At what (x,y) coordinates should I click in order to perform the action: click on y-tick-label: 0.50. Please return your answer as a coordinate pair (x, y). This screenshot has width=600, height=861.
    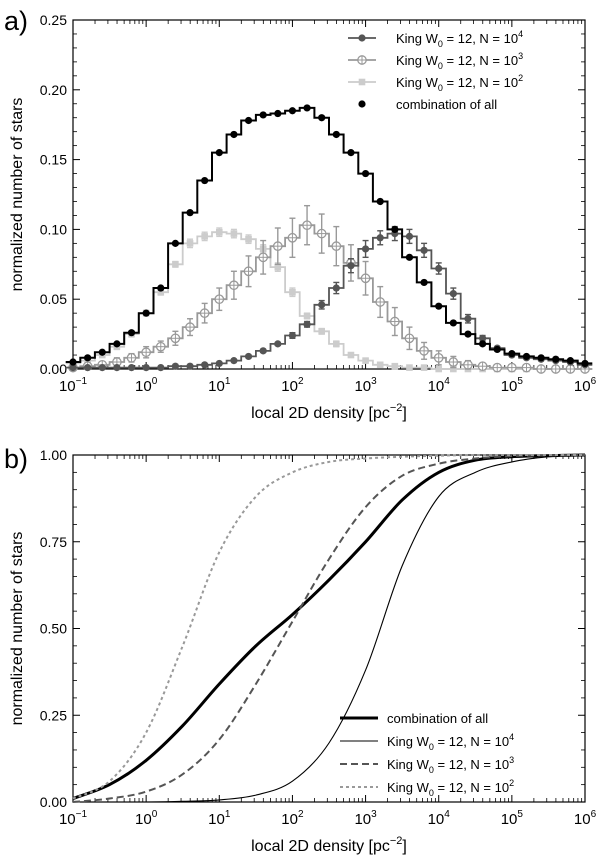
    Looking at the image, I should click on (53, 629).